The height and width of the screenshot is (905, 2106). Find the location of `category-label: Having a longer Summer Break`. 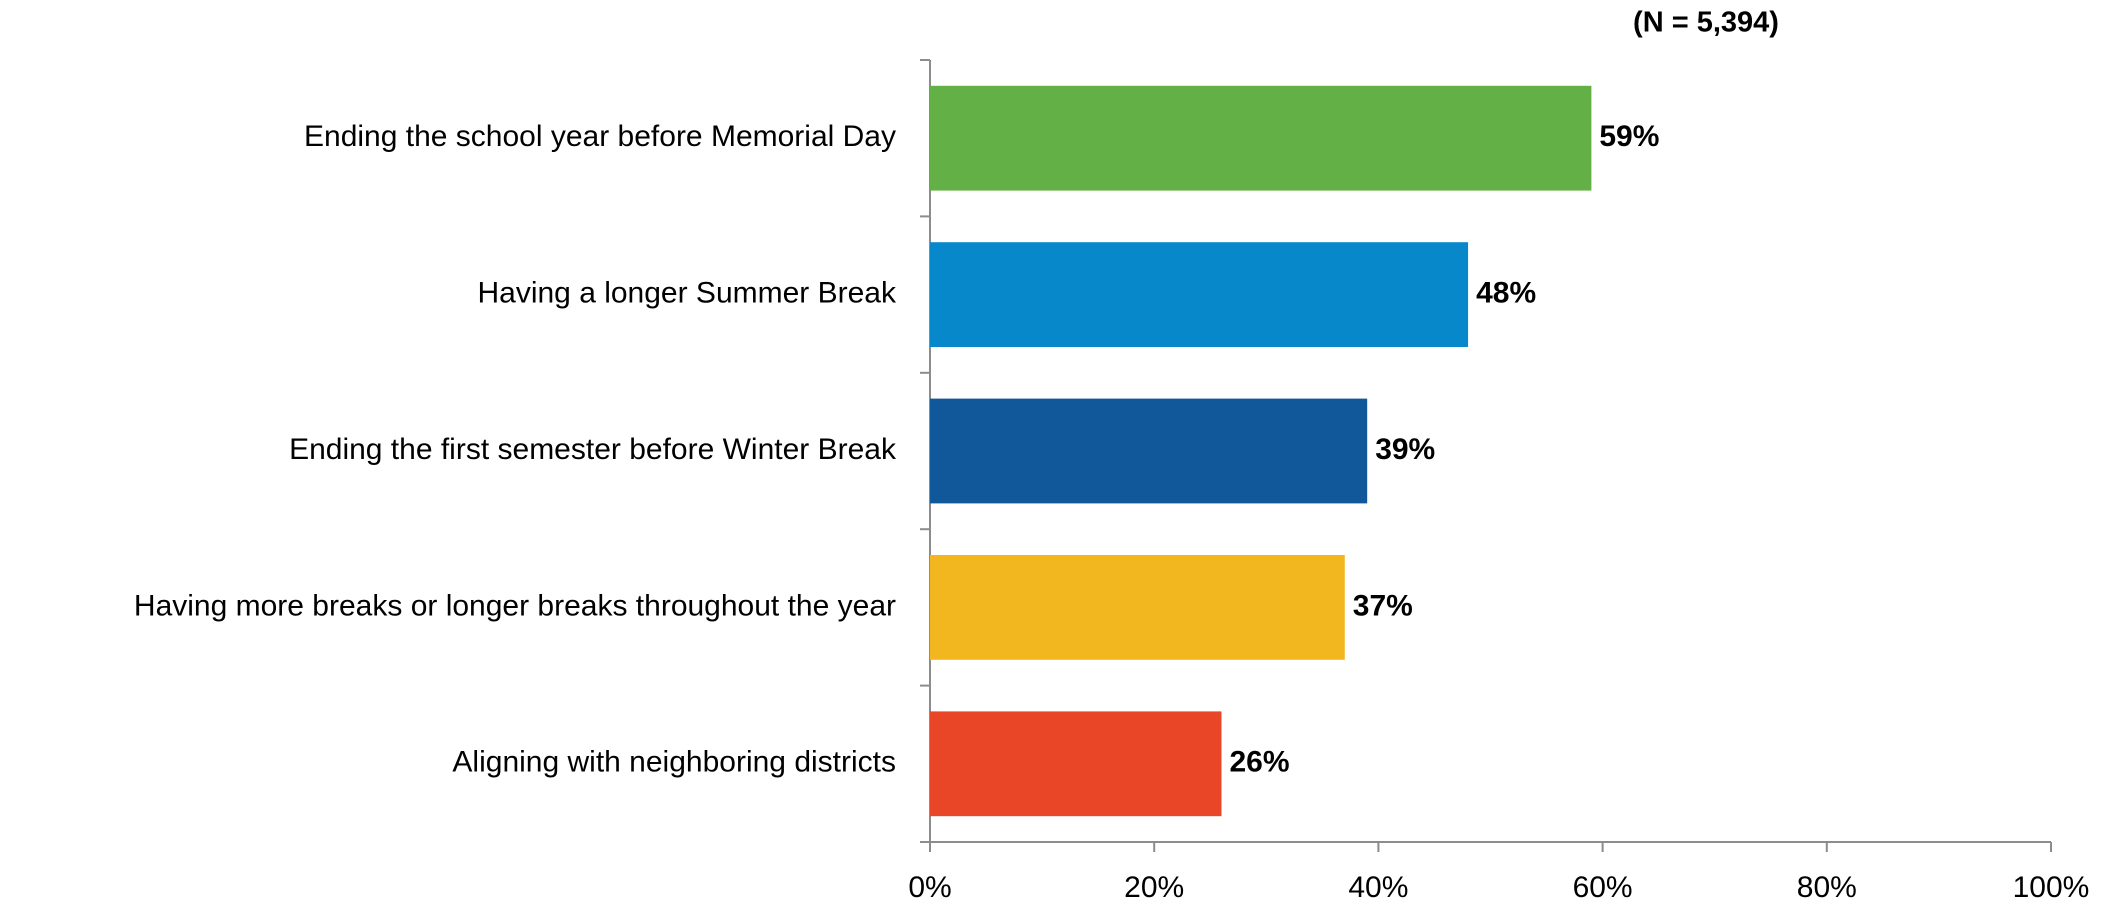

category-label: Having a longer Summer Break is located at coordinates (687, 293).